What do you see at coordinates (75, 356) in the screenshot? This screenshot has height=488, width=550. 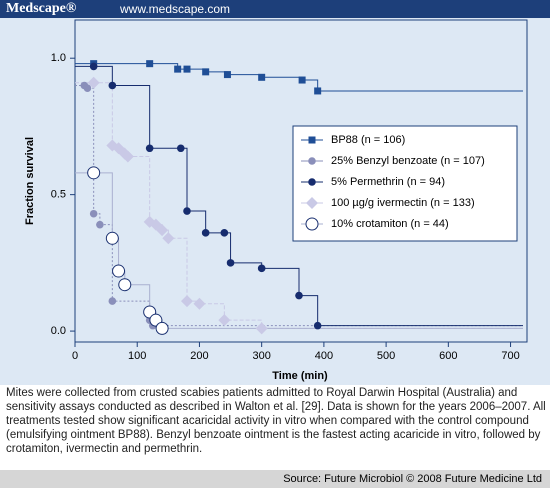 I see `x-tick-label: 0` at bounding box center [75, 356].